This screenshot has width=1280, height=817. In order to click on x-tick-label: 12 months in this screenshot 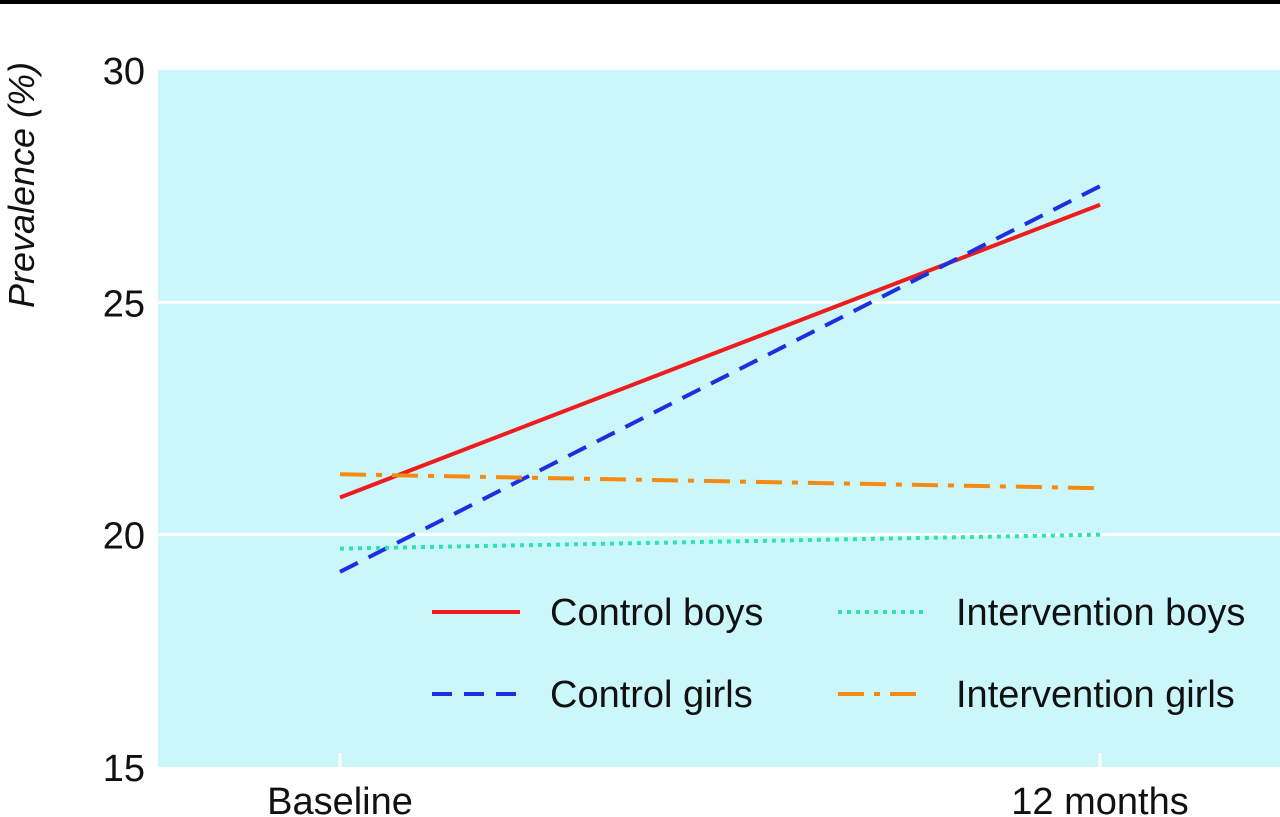, I will do `click(1099, 799)`.